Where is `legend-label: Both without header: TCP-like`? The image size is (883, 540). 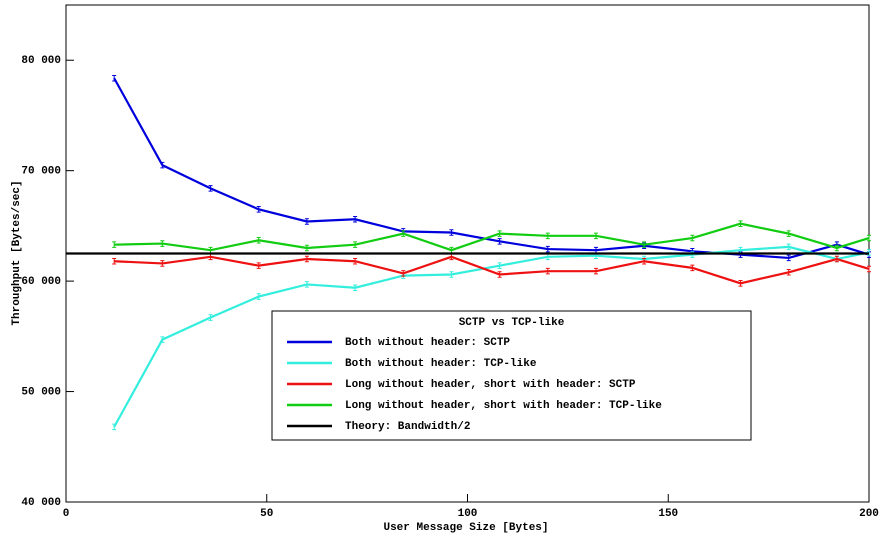 legend-label: Both without header: TCP-like is located at coordinates (441, 364).